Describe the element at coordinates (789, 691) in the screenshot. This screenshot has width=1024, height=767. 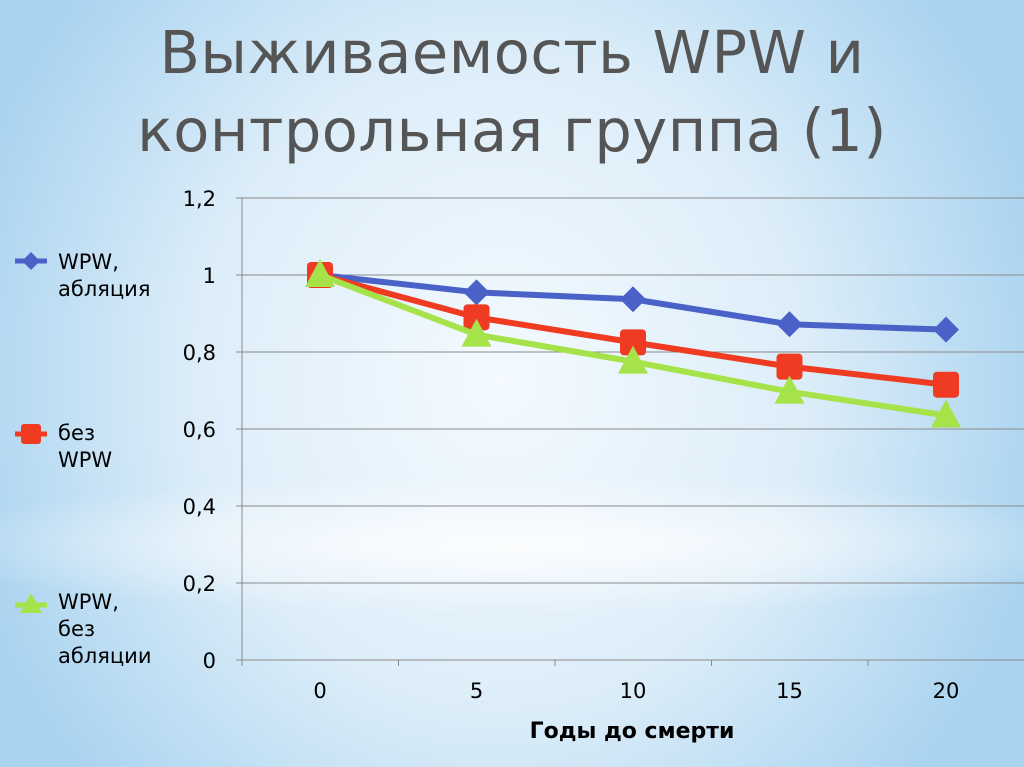
I see `x-tick-label: 15` at that location.